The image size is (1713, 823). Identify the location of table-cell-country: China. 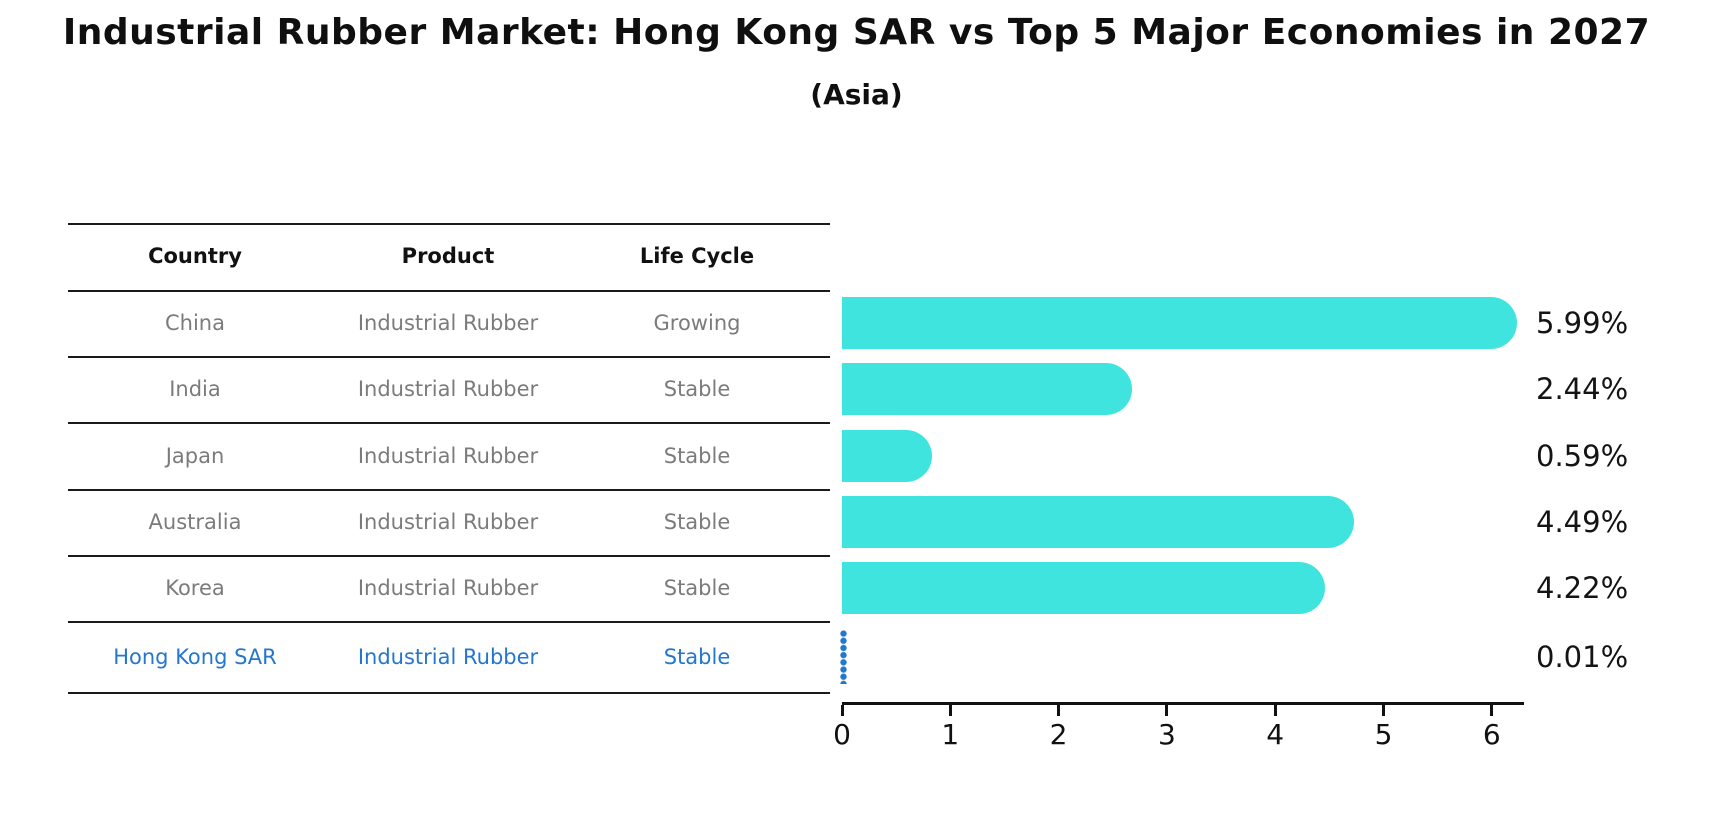
(195, 323).